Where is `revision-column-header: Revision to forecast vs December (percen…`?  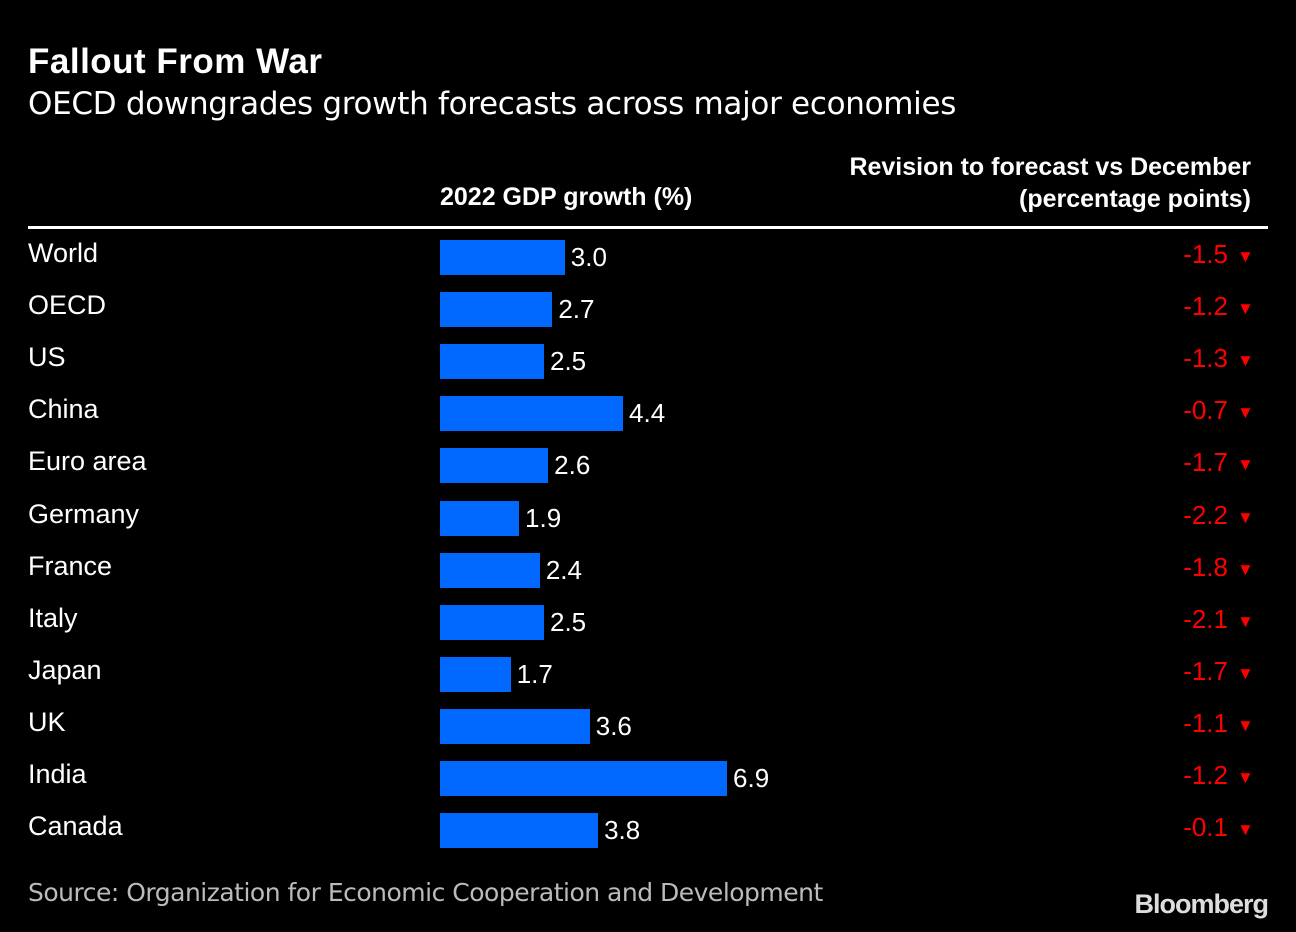 revision-column-header: Revision to forecast vs December (percen… is located at coordinates (1050, 183).